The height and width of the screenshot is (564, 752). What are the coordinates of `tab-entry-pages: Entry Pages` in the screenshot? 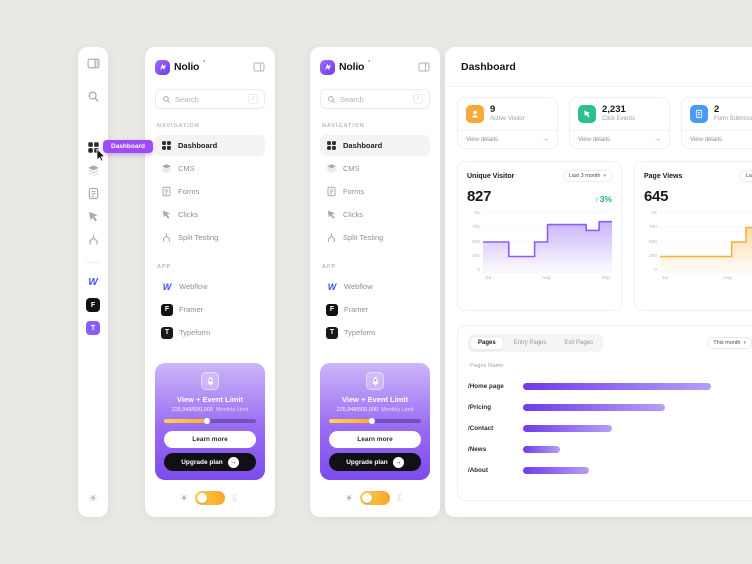 It's located at (530, 343).